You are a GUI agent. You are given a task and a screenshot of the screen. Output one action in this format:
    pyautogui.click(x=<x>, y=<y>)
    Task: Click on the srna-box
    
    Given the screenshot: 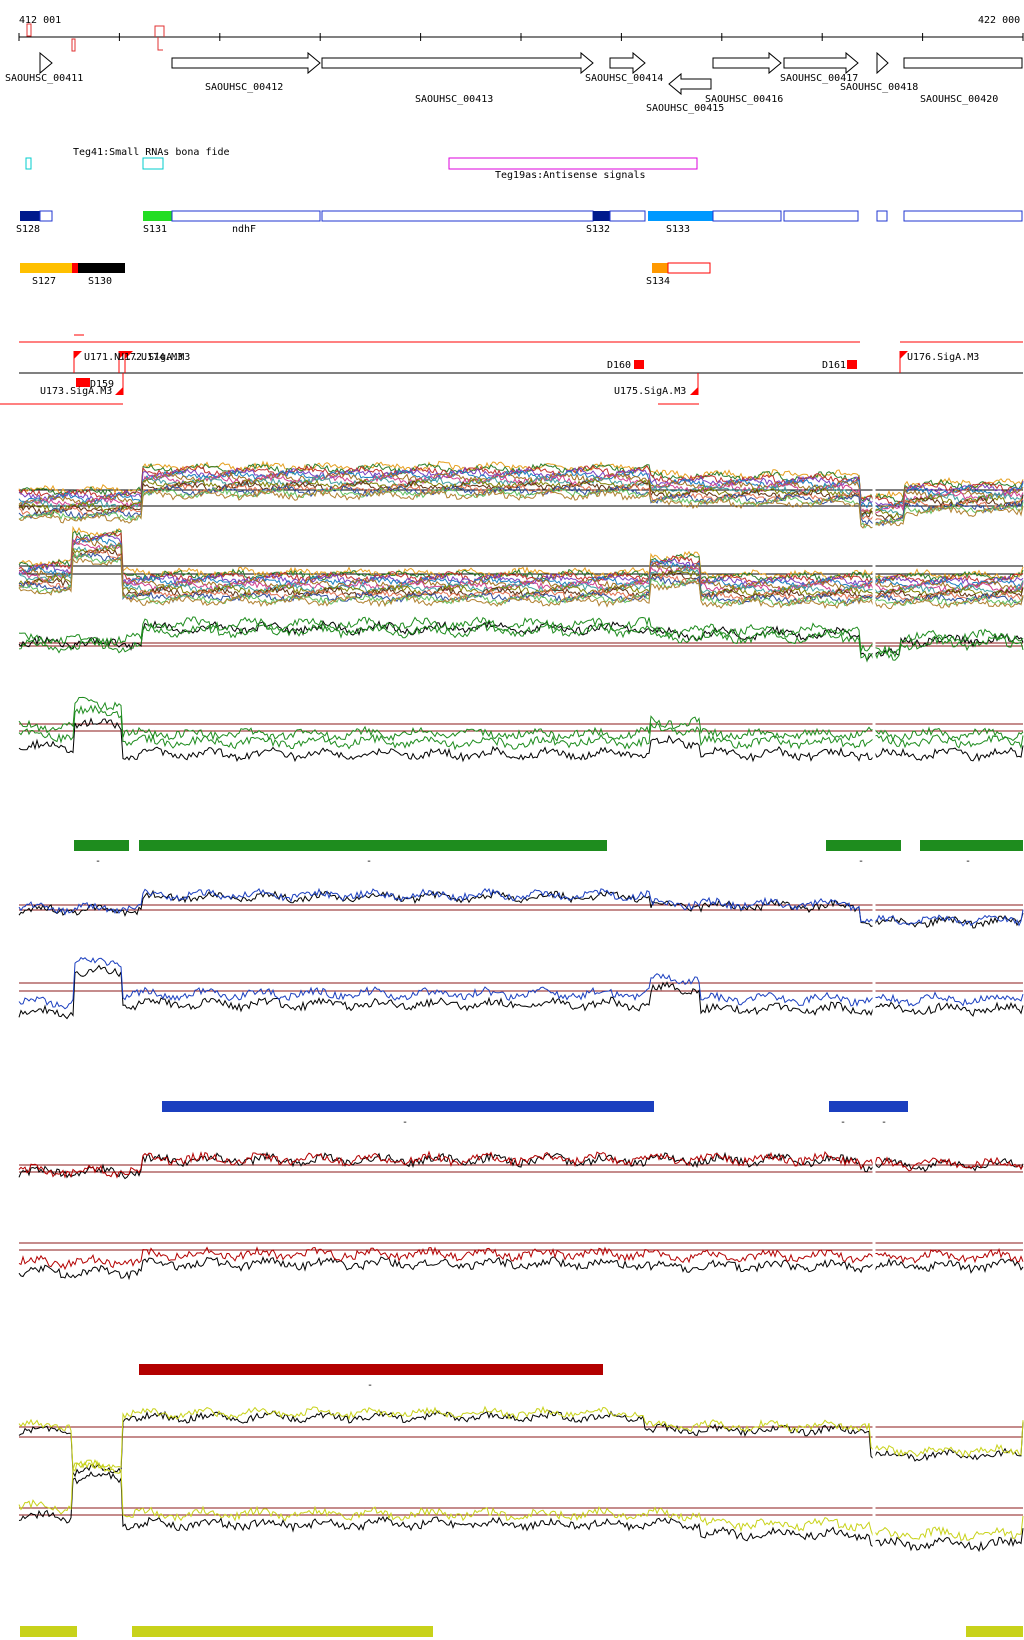 What is the action you would take?
    pyautogui.click(x=28, y=163)
    